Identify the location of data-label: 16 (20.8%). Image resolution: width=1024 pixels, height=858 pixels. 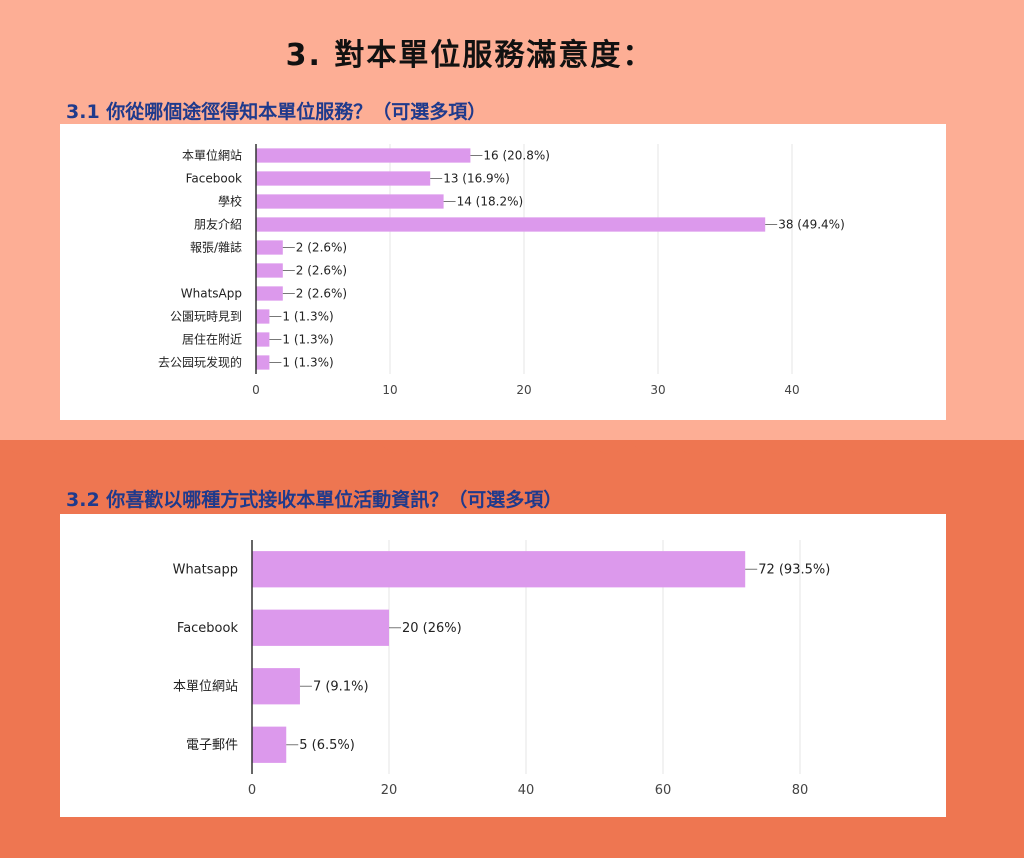
(516, 156).